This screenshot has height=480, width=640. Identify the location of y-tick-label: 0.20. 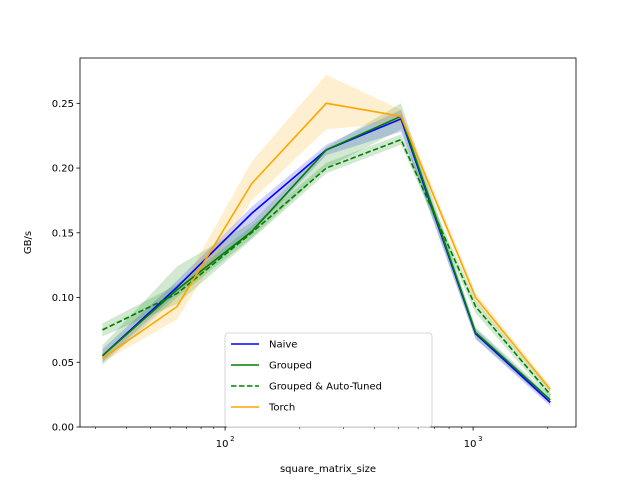
(63, 169).